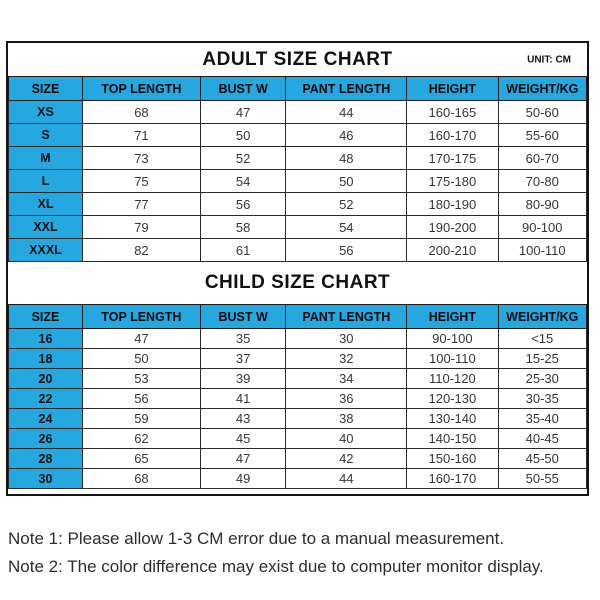 The height and width of the screenshot is (600, 600). I want to click on weight-cell: 60-70, so click(542, 158).